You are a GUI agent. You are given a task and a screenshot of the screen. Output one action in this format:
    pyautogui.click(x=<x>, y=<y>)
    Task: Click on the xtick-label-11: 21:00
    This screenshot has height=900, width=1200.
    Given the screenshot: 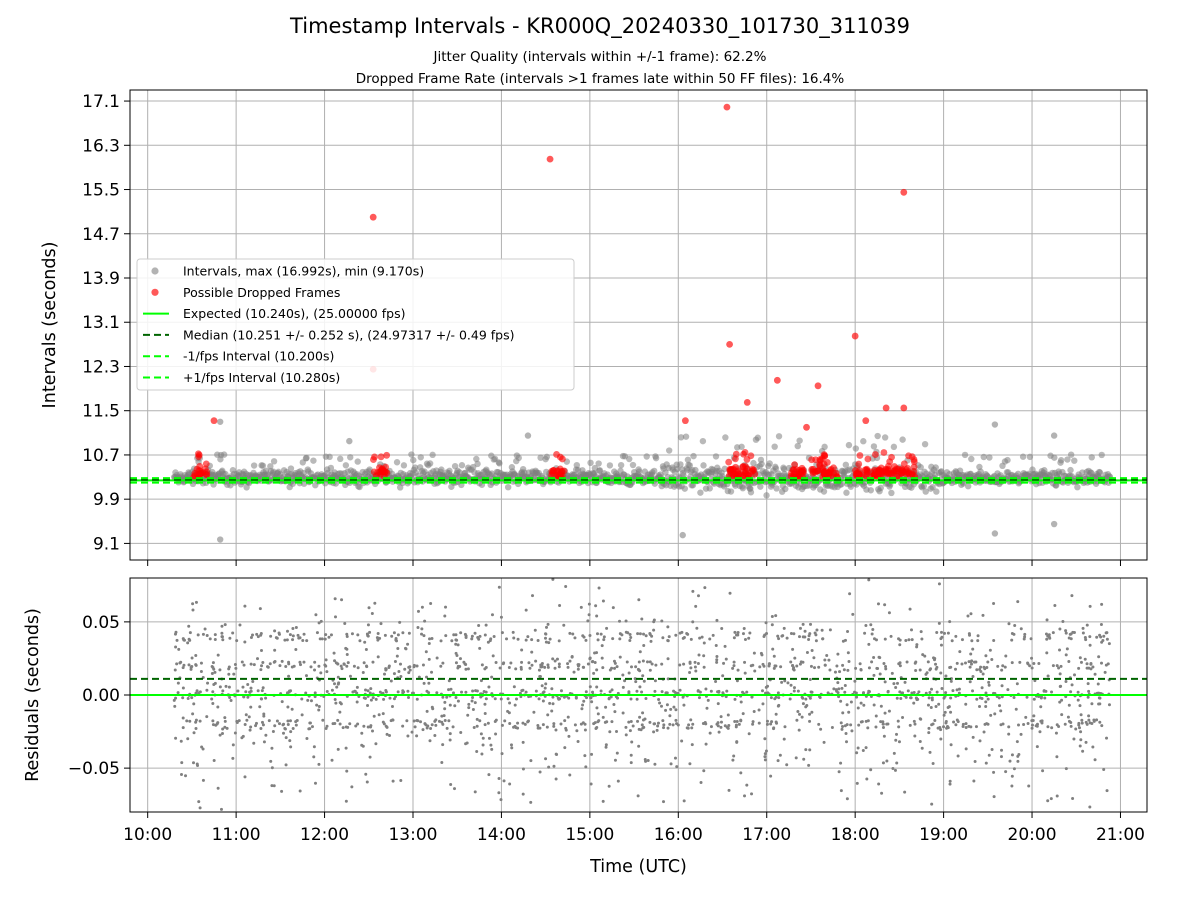 What is the action you would take?
    pyautogui.click(x=1120, y=835)
    